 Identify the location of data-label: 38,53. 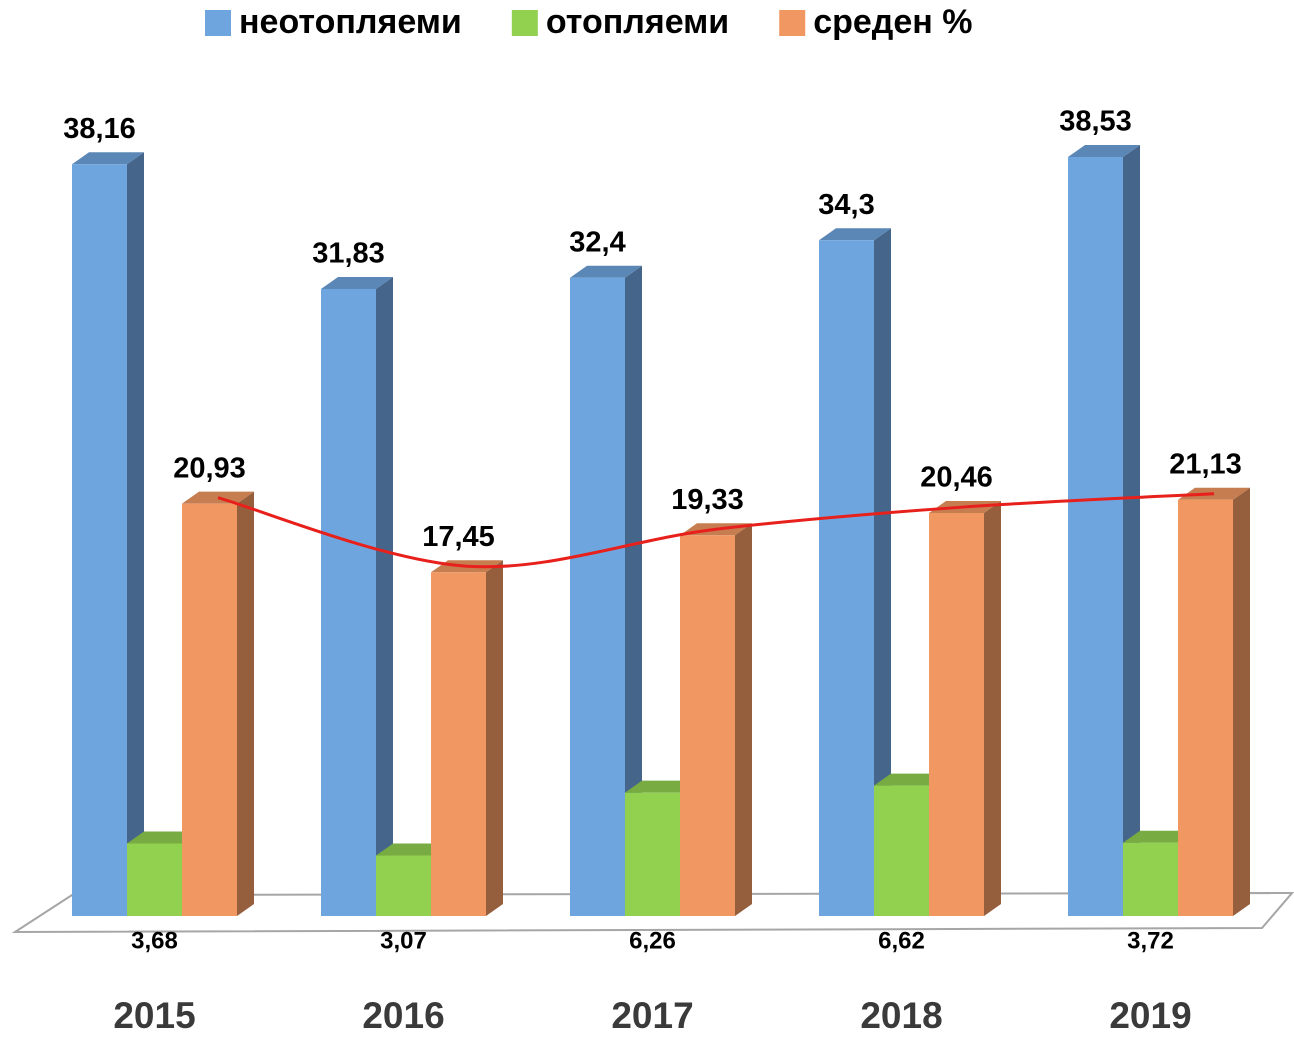
(1095, 122).